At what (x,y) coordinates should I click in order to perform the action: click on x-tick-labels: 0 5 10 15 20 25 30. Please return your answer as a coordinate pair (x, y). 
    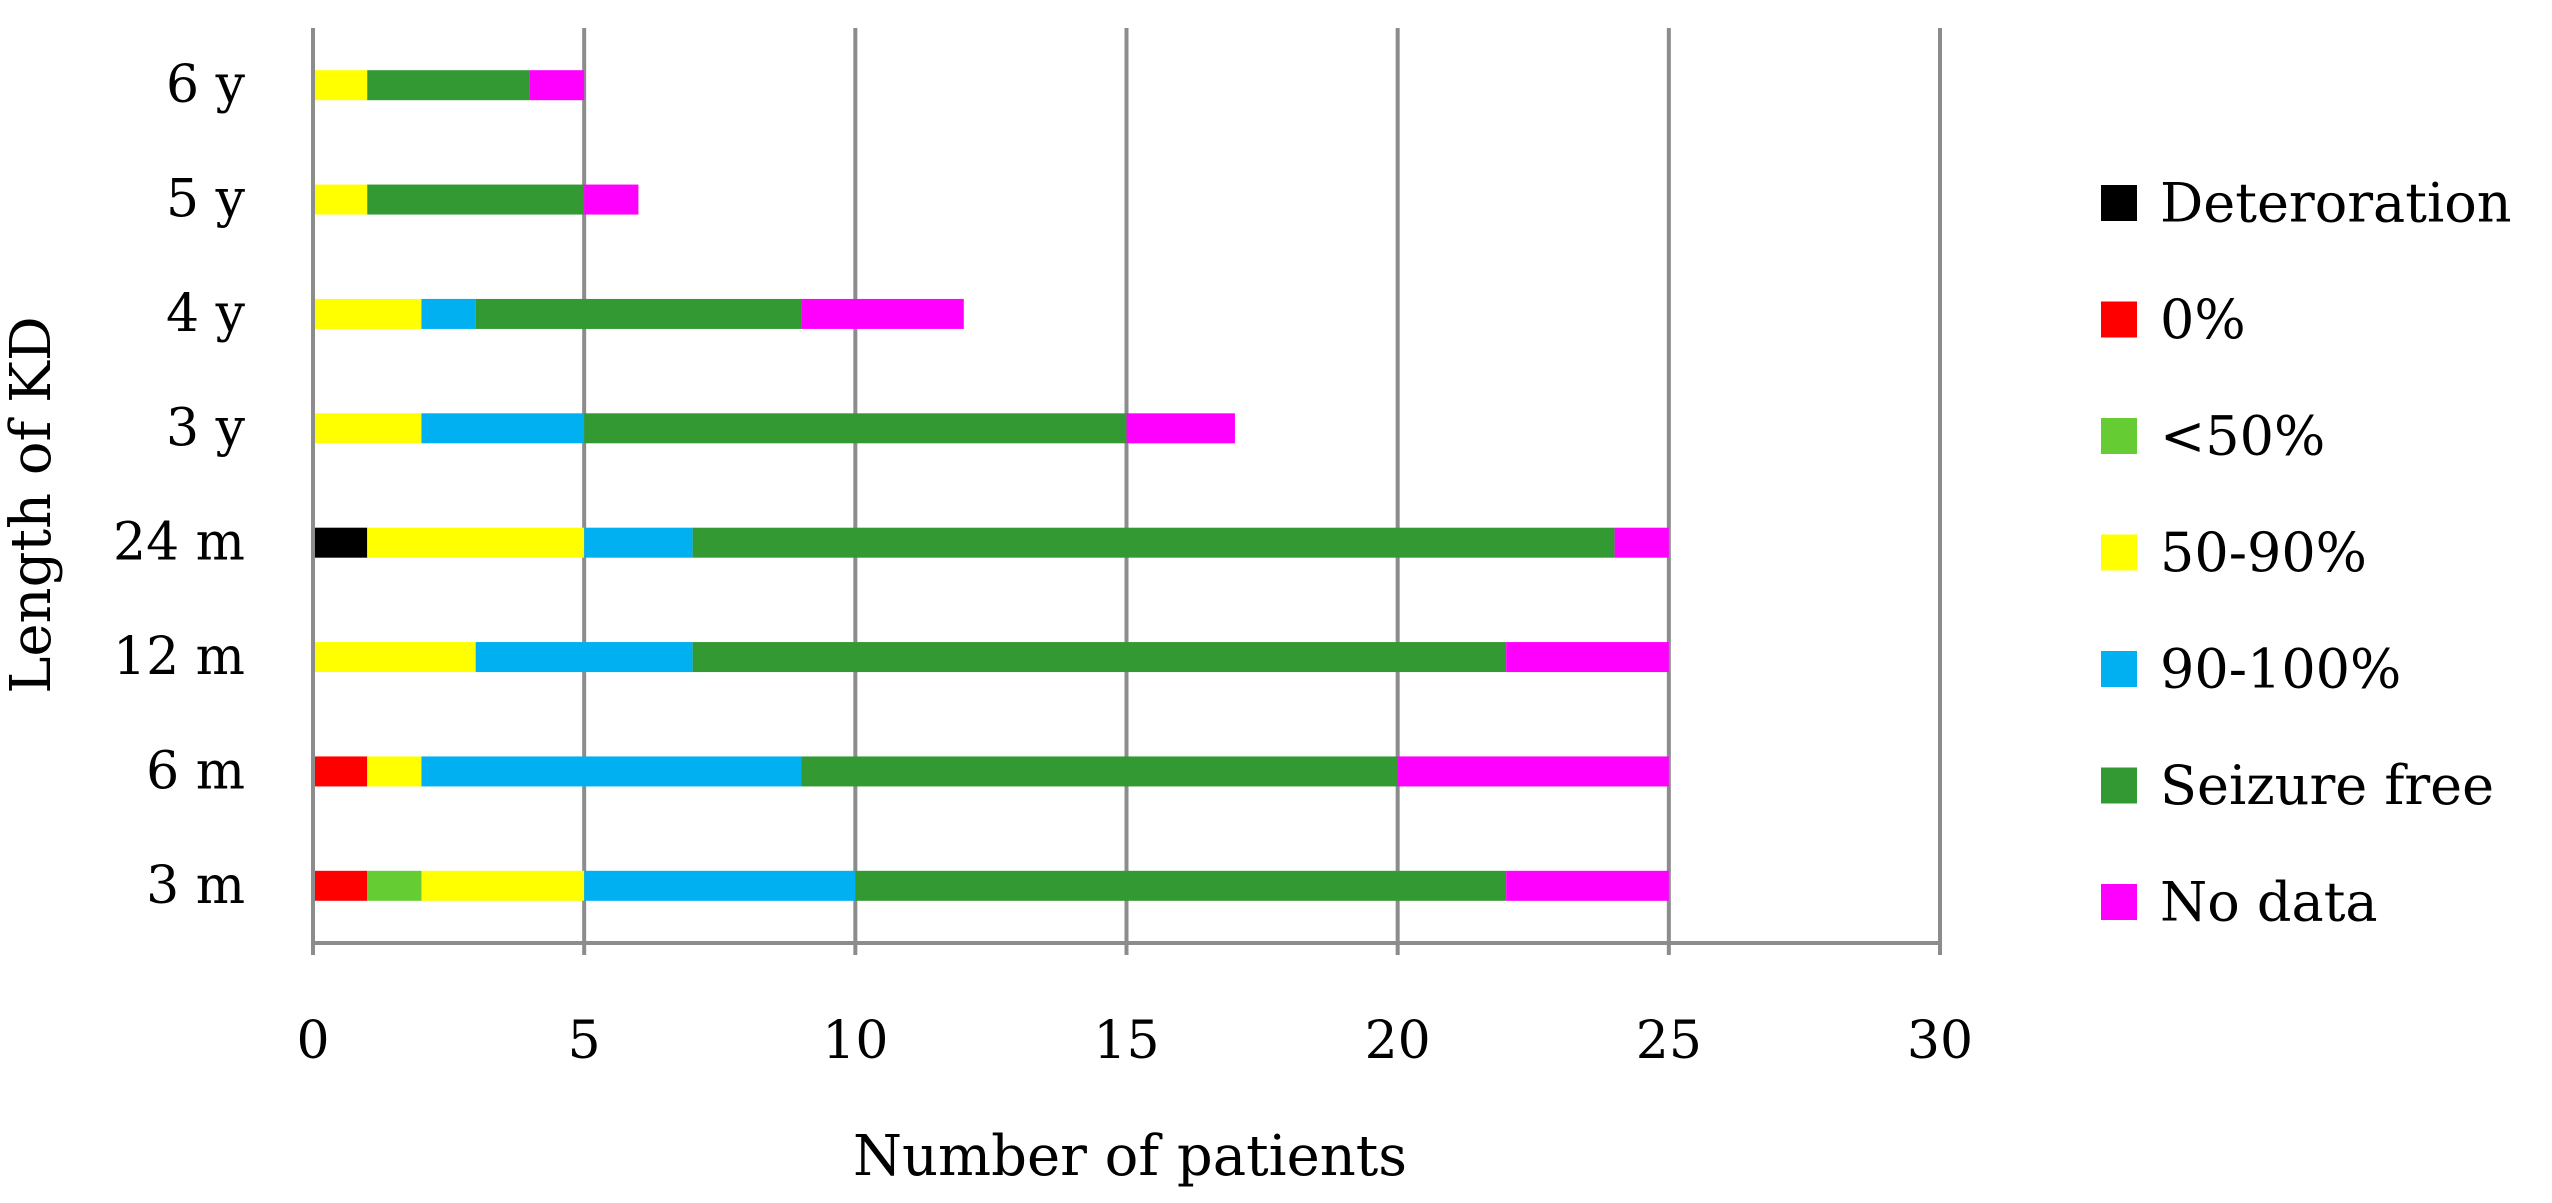
    Looking at the image, I should click on (1134, 1041).